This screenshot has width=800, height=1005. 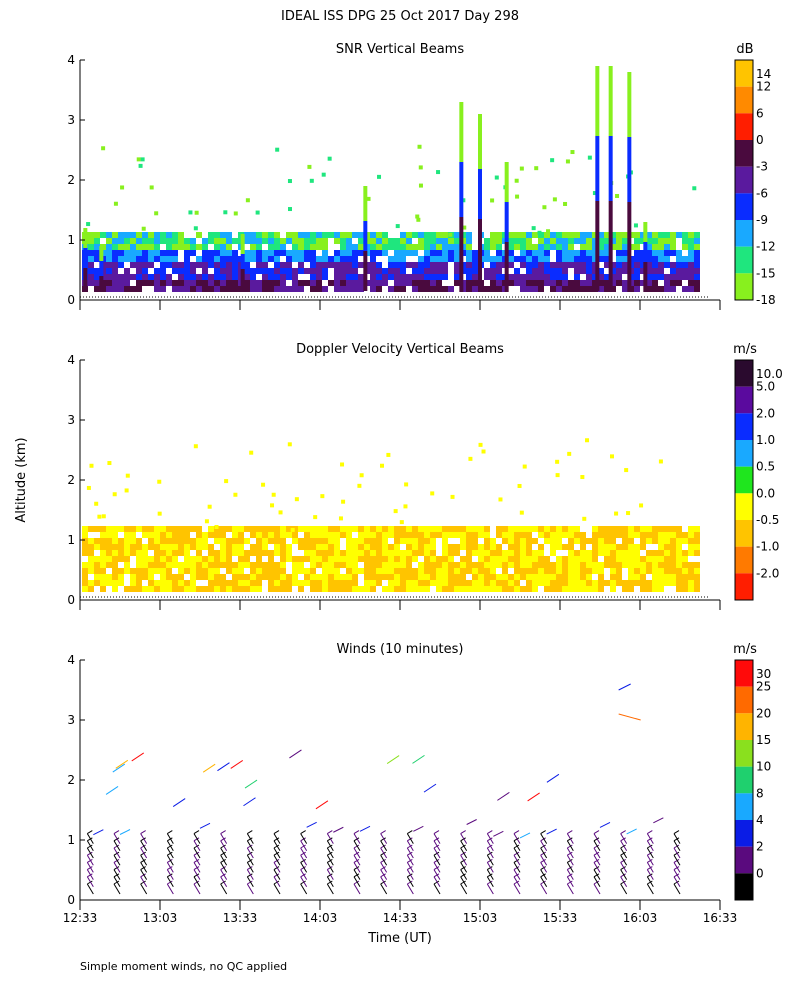 What do you see at coordinates (765, 493) in the screenshot?
I see `colorbar-label: 0.0` at bounding box center [765, 493].